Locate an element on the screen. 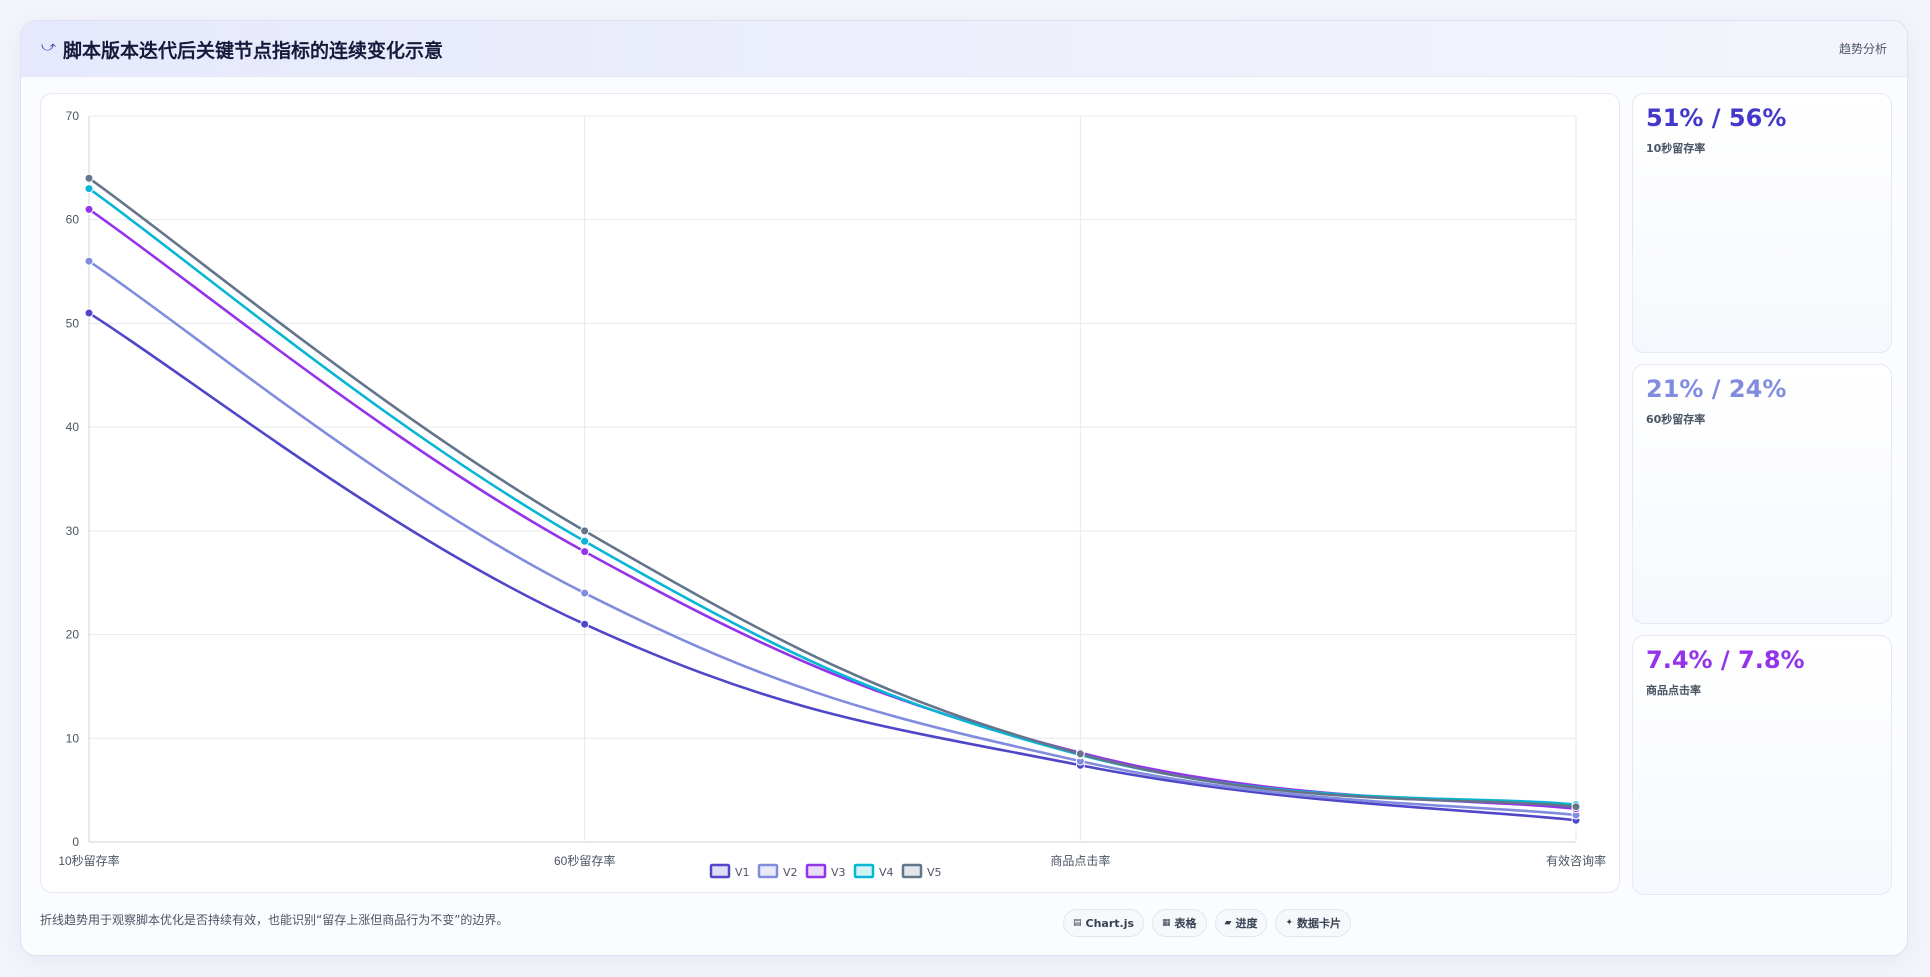 The width and height of the screenshot is (1930, 977). legend-swatch-v5 is located at coordinates (912, 871).